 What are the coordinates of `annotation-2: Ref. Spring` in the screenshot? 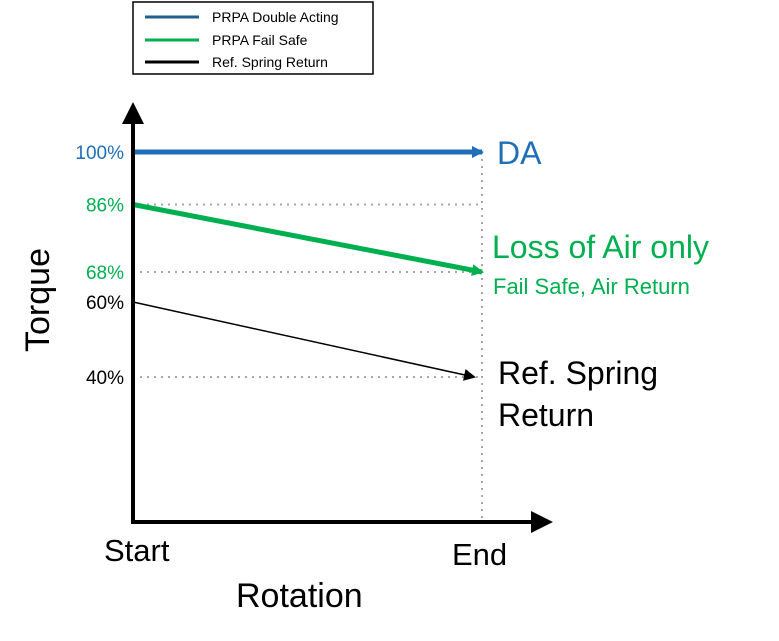 It's located at (578, 373).